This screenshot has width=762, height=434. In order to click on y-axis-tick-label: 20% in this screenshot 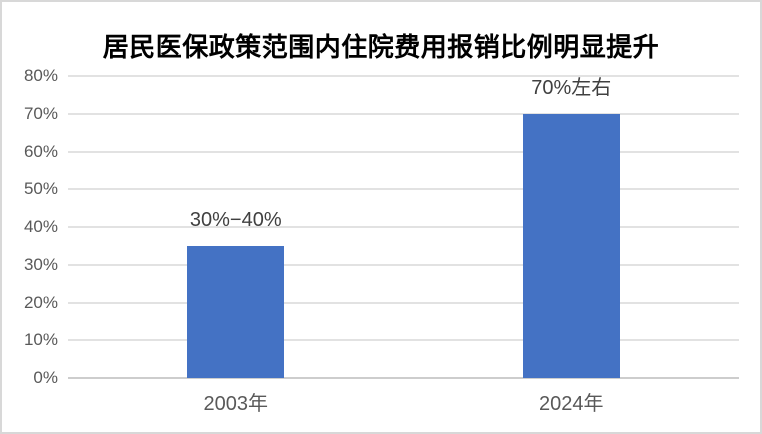, I will do `click(40, 302)`.